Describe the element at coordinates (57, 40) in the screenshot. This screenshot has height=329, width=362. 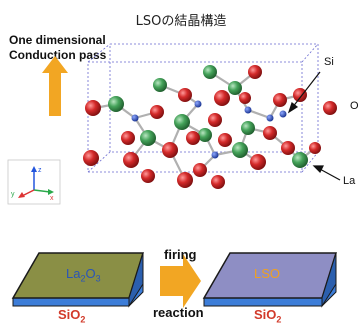
I see `conduction-label-line1: One dimensional` at that location.